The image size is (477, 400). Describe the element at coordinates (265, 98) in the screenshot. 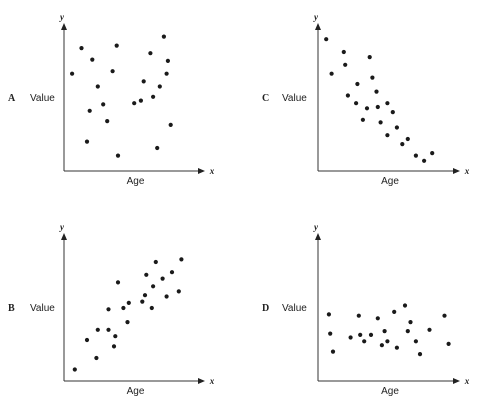

I see `panel-letter: C` at that location.